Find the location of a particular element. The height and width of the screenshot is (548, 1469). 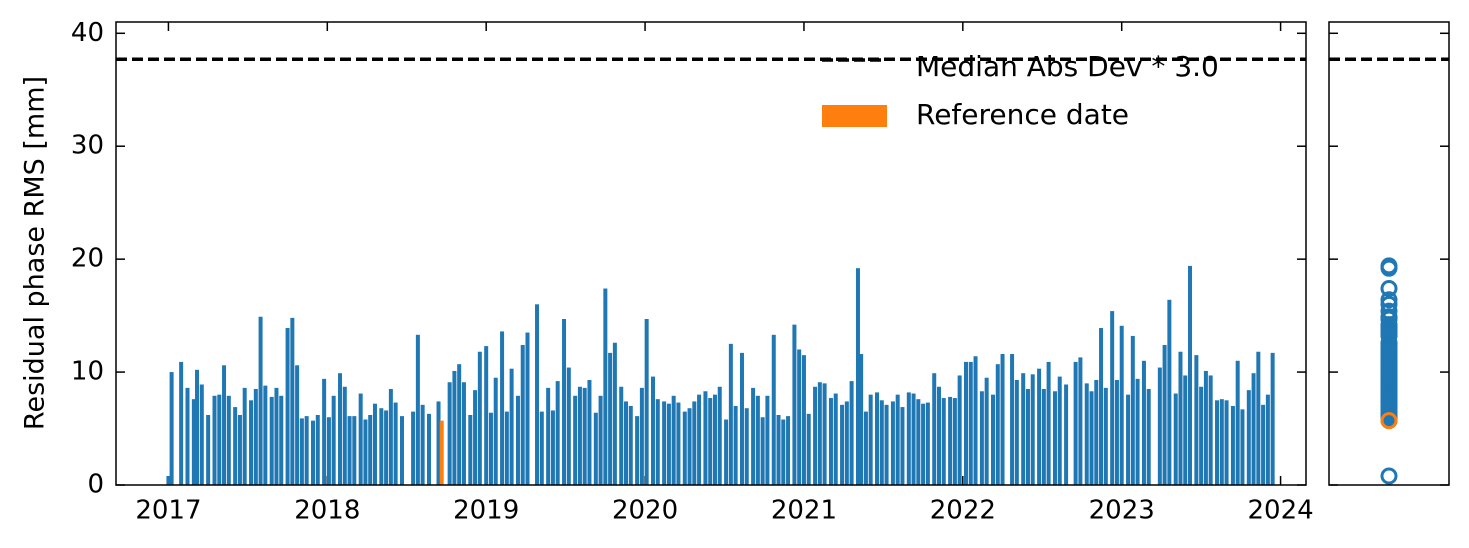

x-tick-label: 2024 is located at coordinates (1280, 511).